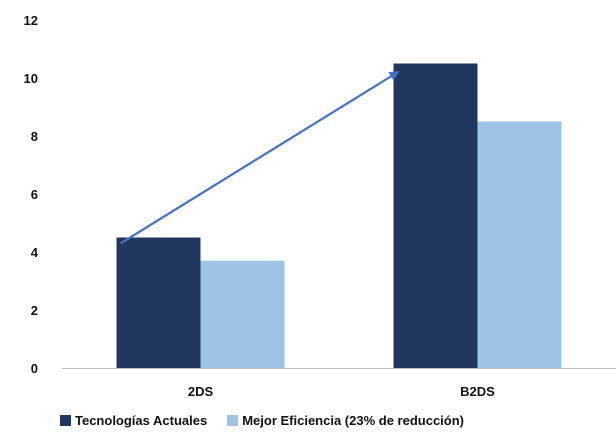  Describe the element at coordinates (141, 420) in the screenshot. I see `legend-label-series-1: Tecnologías Actuales` at that location.